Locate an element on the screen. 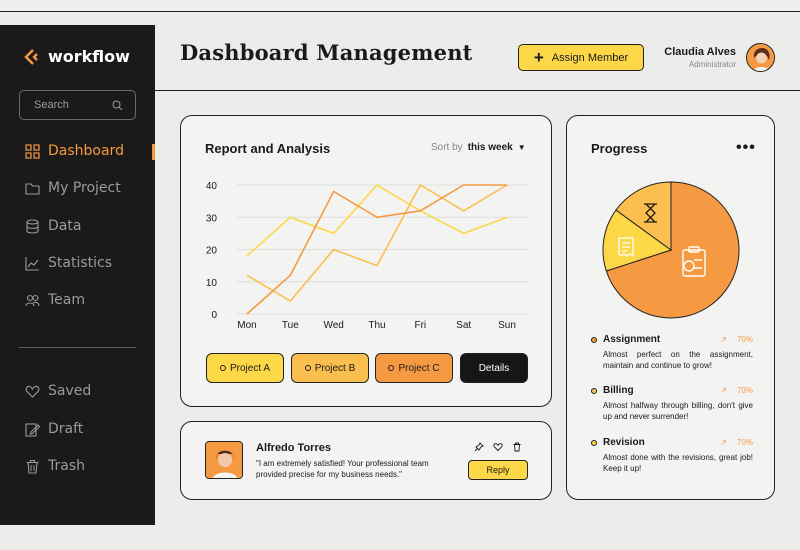  sidebar-item-label: Draft is located at coordinates (66, 429).